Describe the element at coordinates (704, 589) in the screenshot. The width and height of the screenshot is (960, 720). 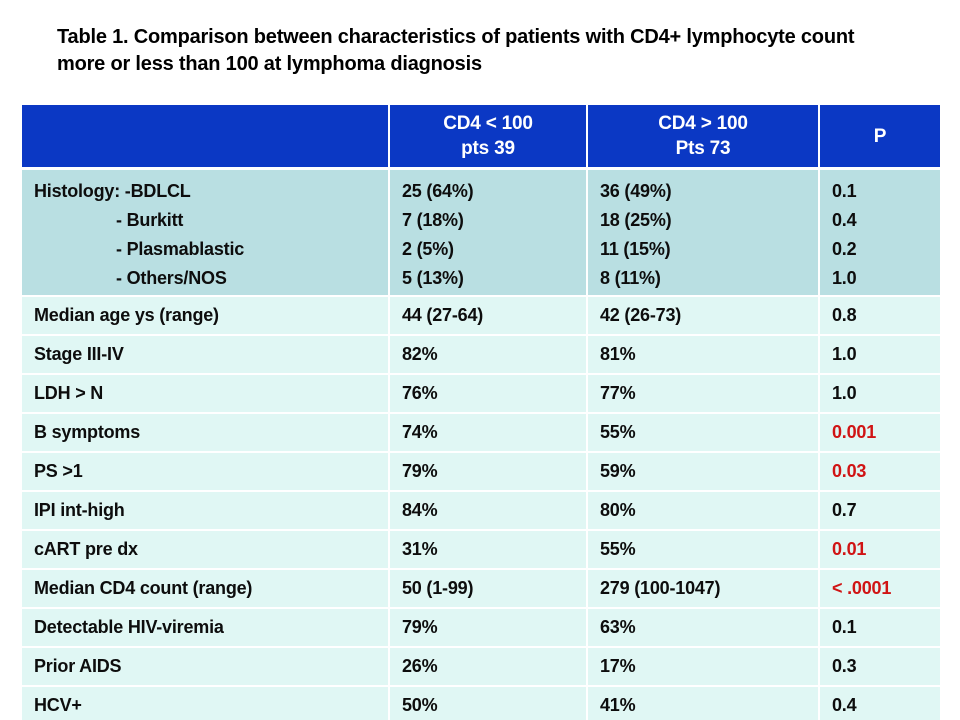
I see `row-cd4-high-cell: 279 (100-1047)` at that location.